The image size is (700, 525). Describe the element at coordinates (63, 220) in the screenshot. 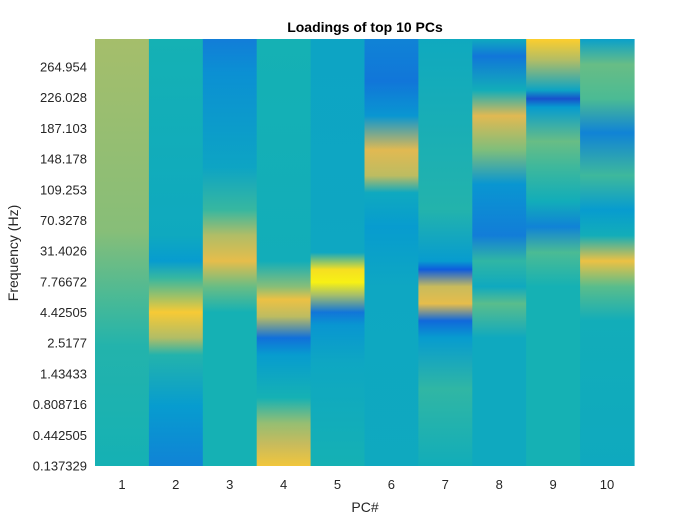

I see `y-tick-label: 70.3278` at that location.